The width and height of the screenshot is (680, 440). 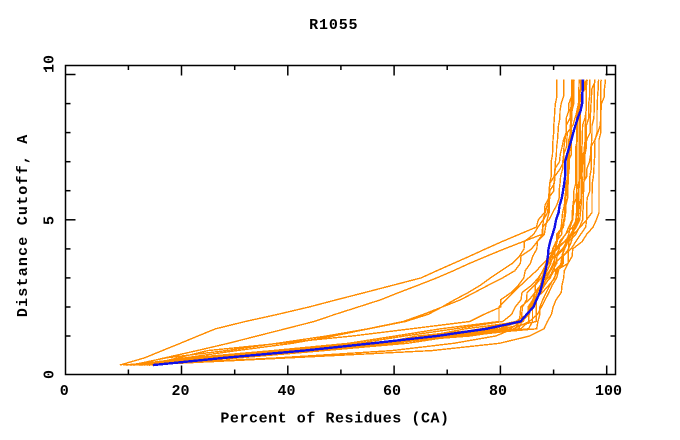 I want to click on svg-text: Distance Cutoff, A, so click(x=23, y=225).